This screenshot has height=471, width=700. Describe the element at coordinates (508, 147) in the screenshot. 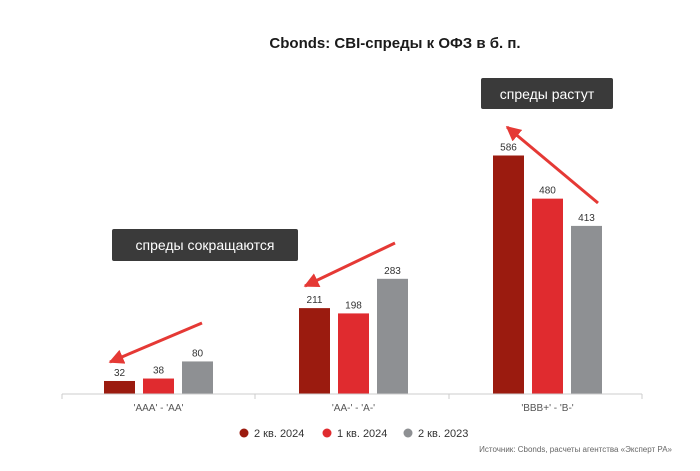

I see `value-label-3-series-1: 586` at that location.